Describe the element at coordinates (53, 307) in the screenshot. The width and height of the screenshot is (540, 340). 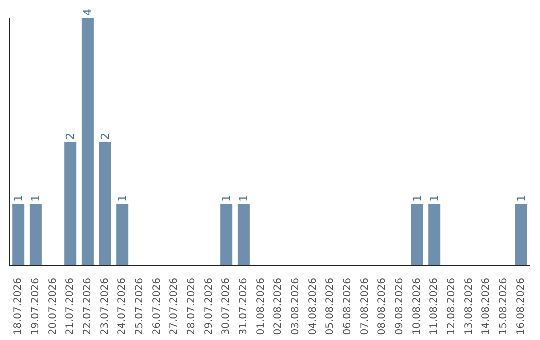
I see `x-tick-label: 20.07.2026` at that location.